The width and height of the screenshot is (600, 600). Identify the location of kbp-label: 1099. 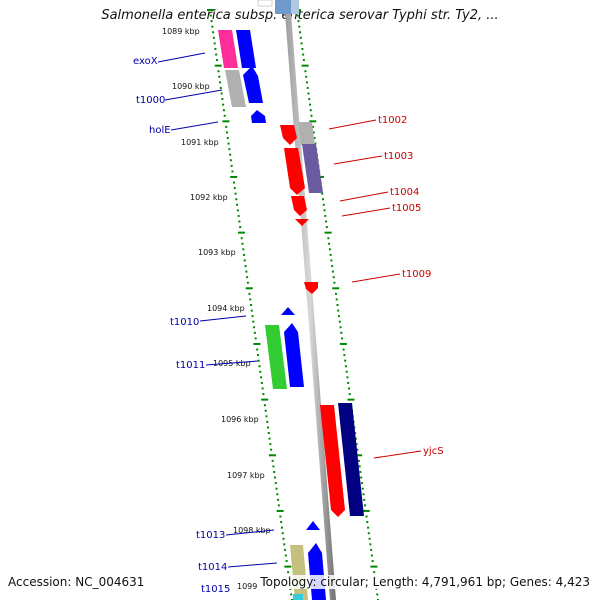
(247, 586).